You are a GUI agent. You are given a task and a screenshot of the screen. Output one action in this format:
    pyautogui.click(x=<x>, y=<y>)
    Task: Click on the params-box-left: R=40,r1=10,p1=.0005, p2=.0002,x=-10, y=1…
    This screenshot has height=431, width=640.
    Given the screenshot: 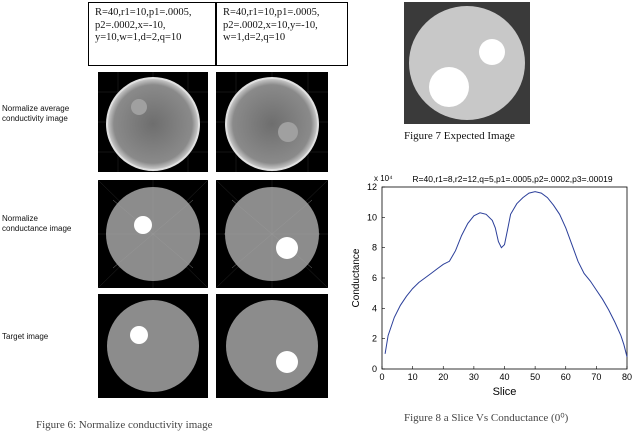 What is the action you would take?
    pyautogui.click(x=152, y=34)
    